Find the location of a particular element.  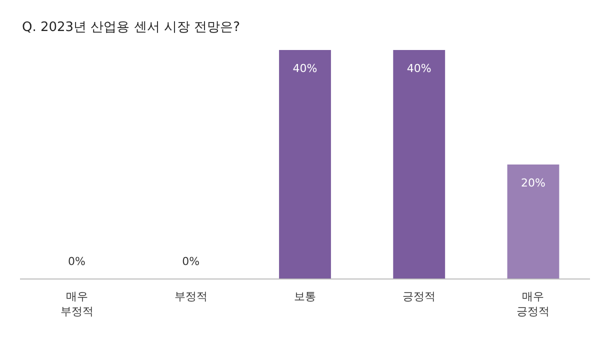

data-label: 20% is located at coordinates (533, 183).